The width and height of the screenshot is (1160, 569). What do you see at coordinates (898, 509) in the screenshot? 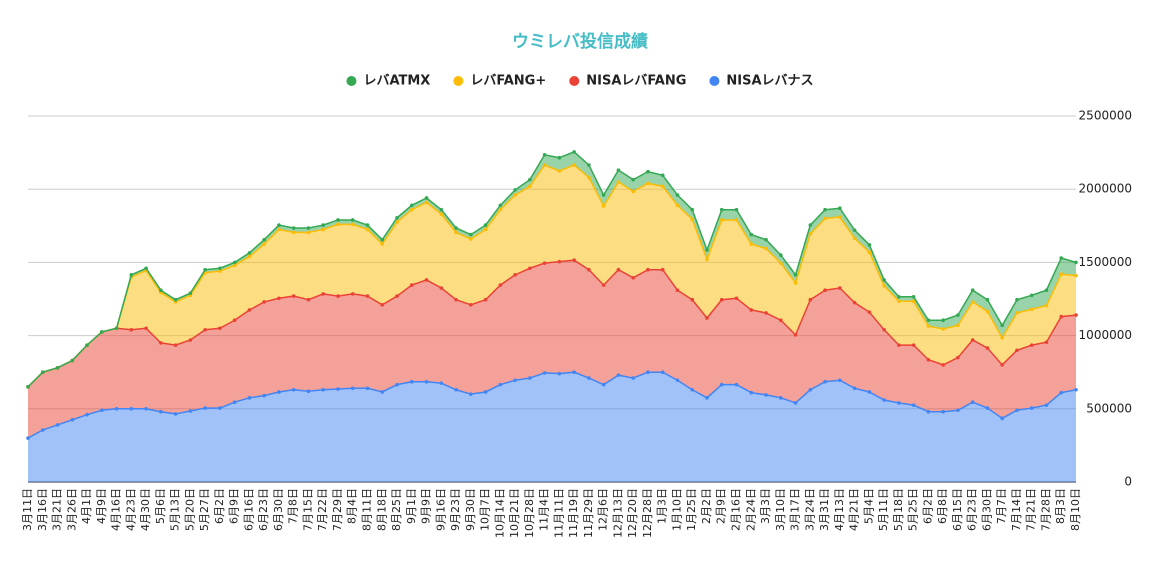
I see `x-tick-label: 5月18日` at bounding box center [898, 509].